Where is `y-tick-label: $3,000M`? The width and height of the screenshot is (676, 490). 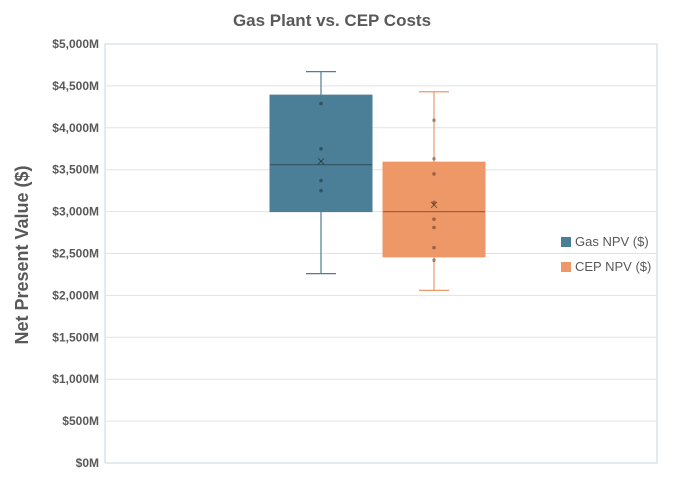
y-tick-label: $3,000M is located at coordinates (75, 212).